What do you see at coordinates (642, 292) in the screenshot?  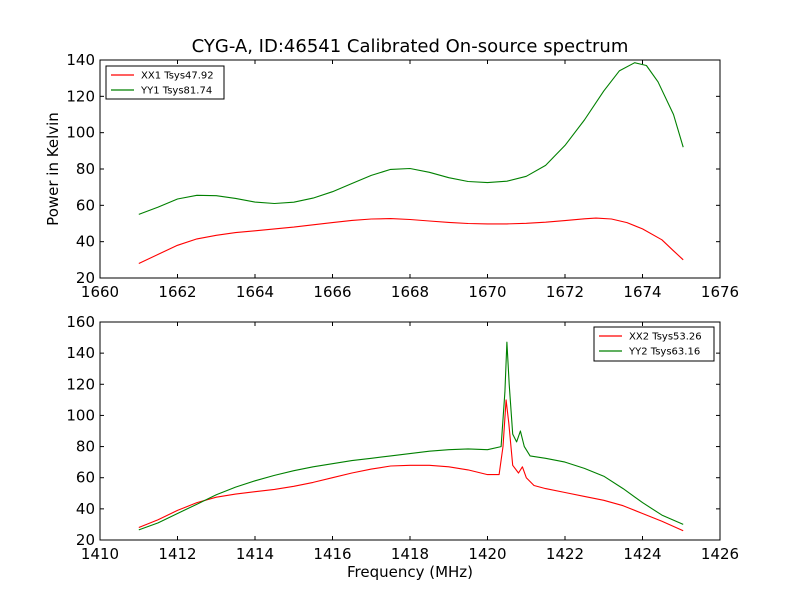 I see `x-tick-label: 1674` at bounding box center [642, 292].